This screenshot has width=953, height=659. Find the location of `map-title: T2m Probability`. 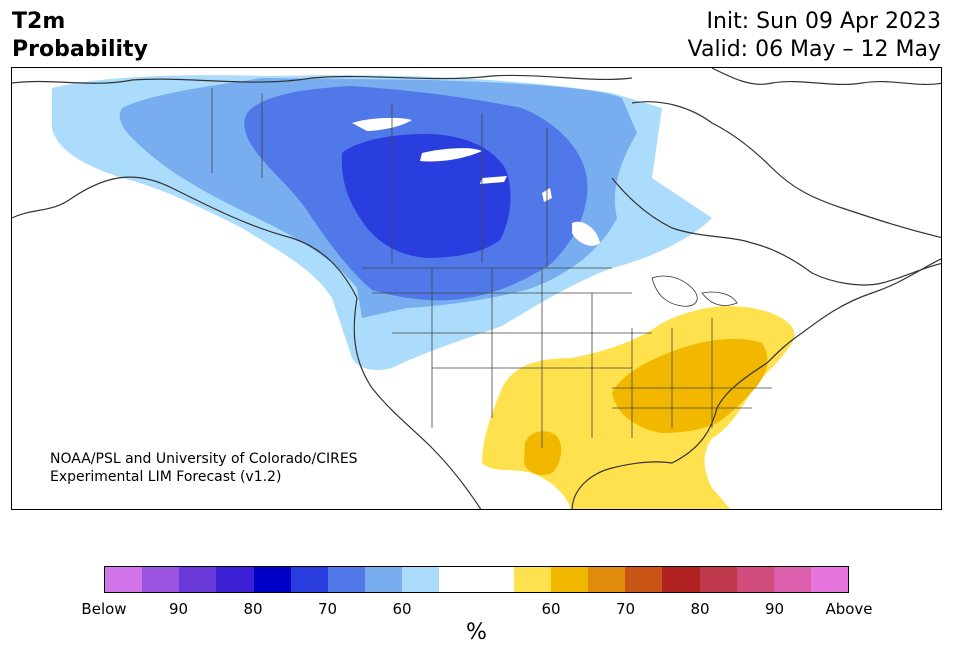

map-title: T2m Probability is located at coordinates (80, 36).